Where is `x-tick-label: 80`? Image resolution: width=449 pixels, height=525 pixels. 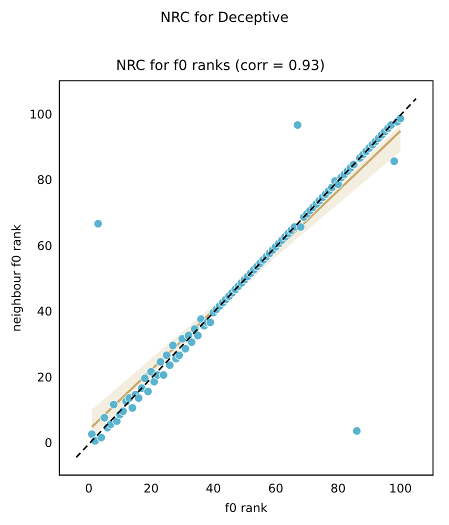 x-tick-label: 80 is located at coordinates (338, 489).